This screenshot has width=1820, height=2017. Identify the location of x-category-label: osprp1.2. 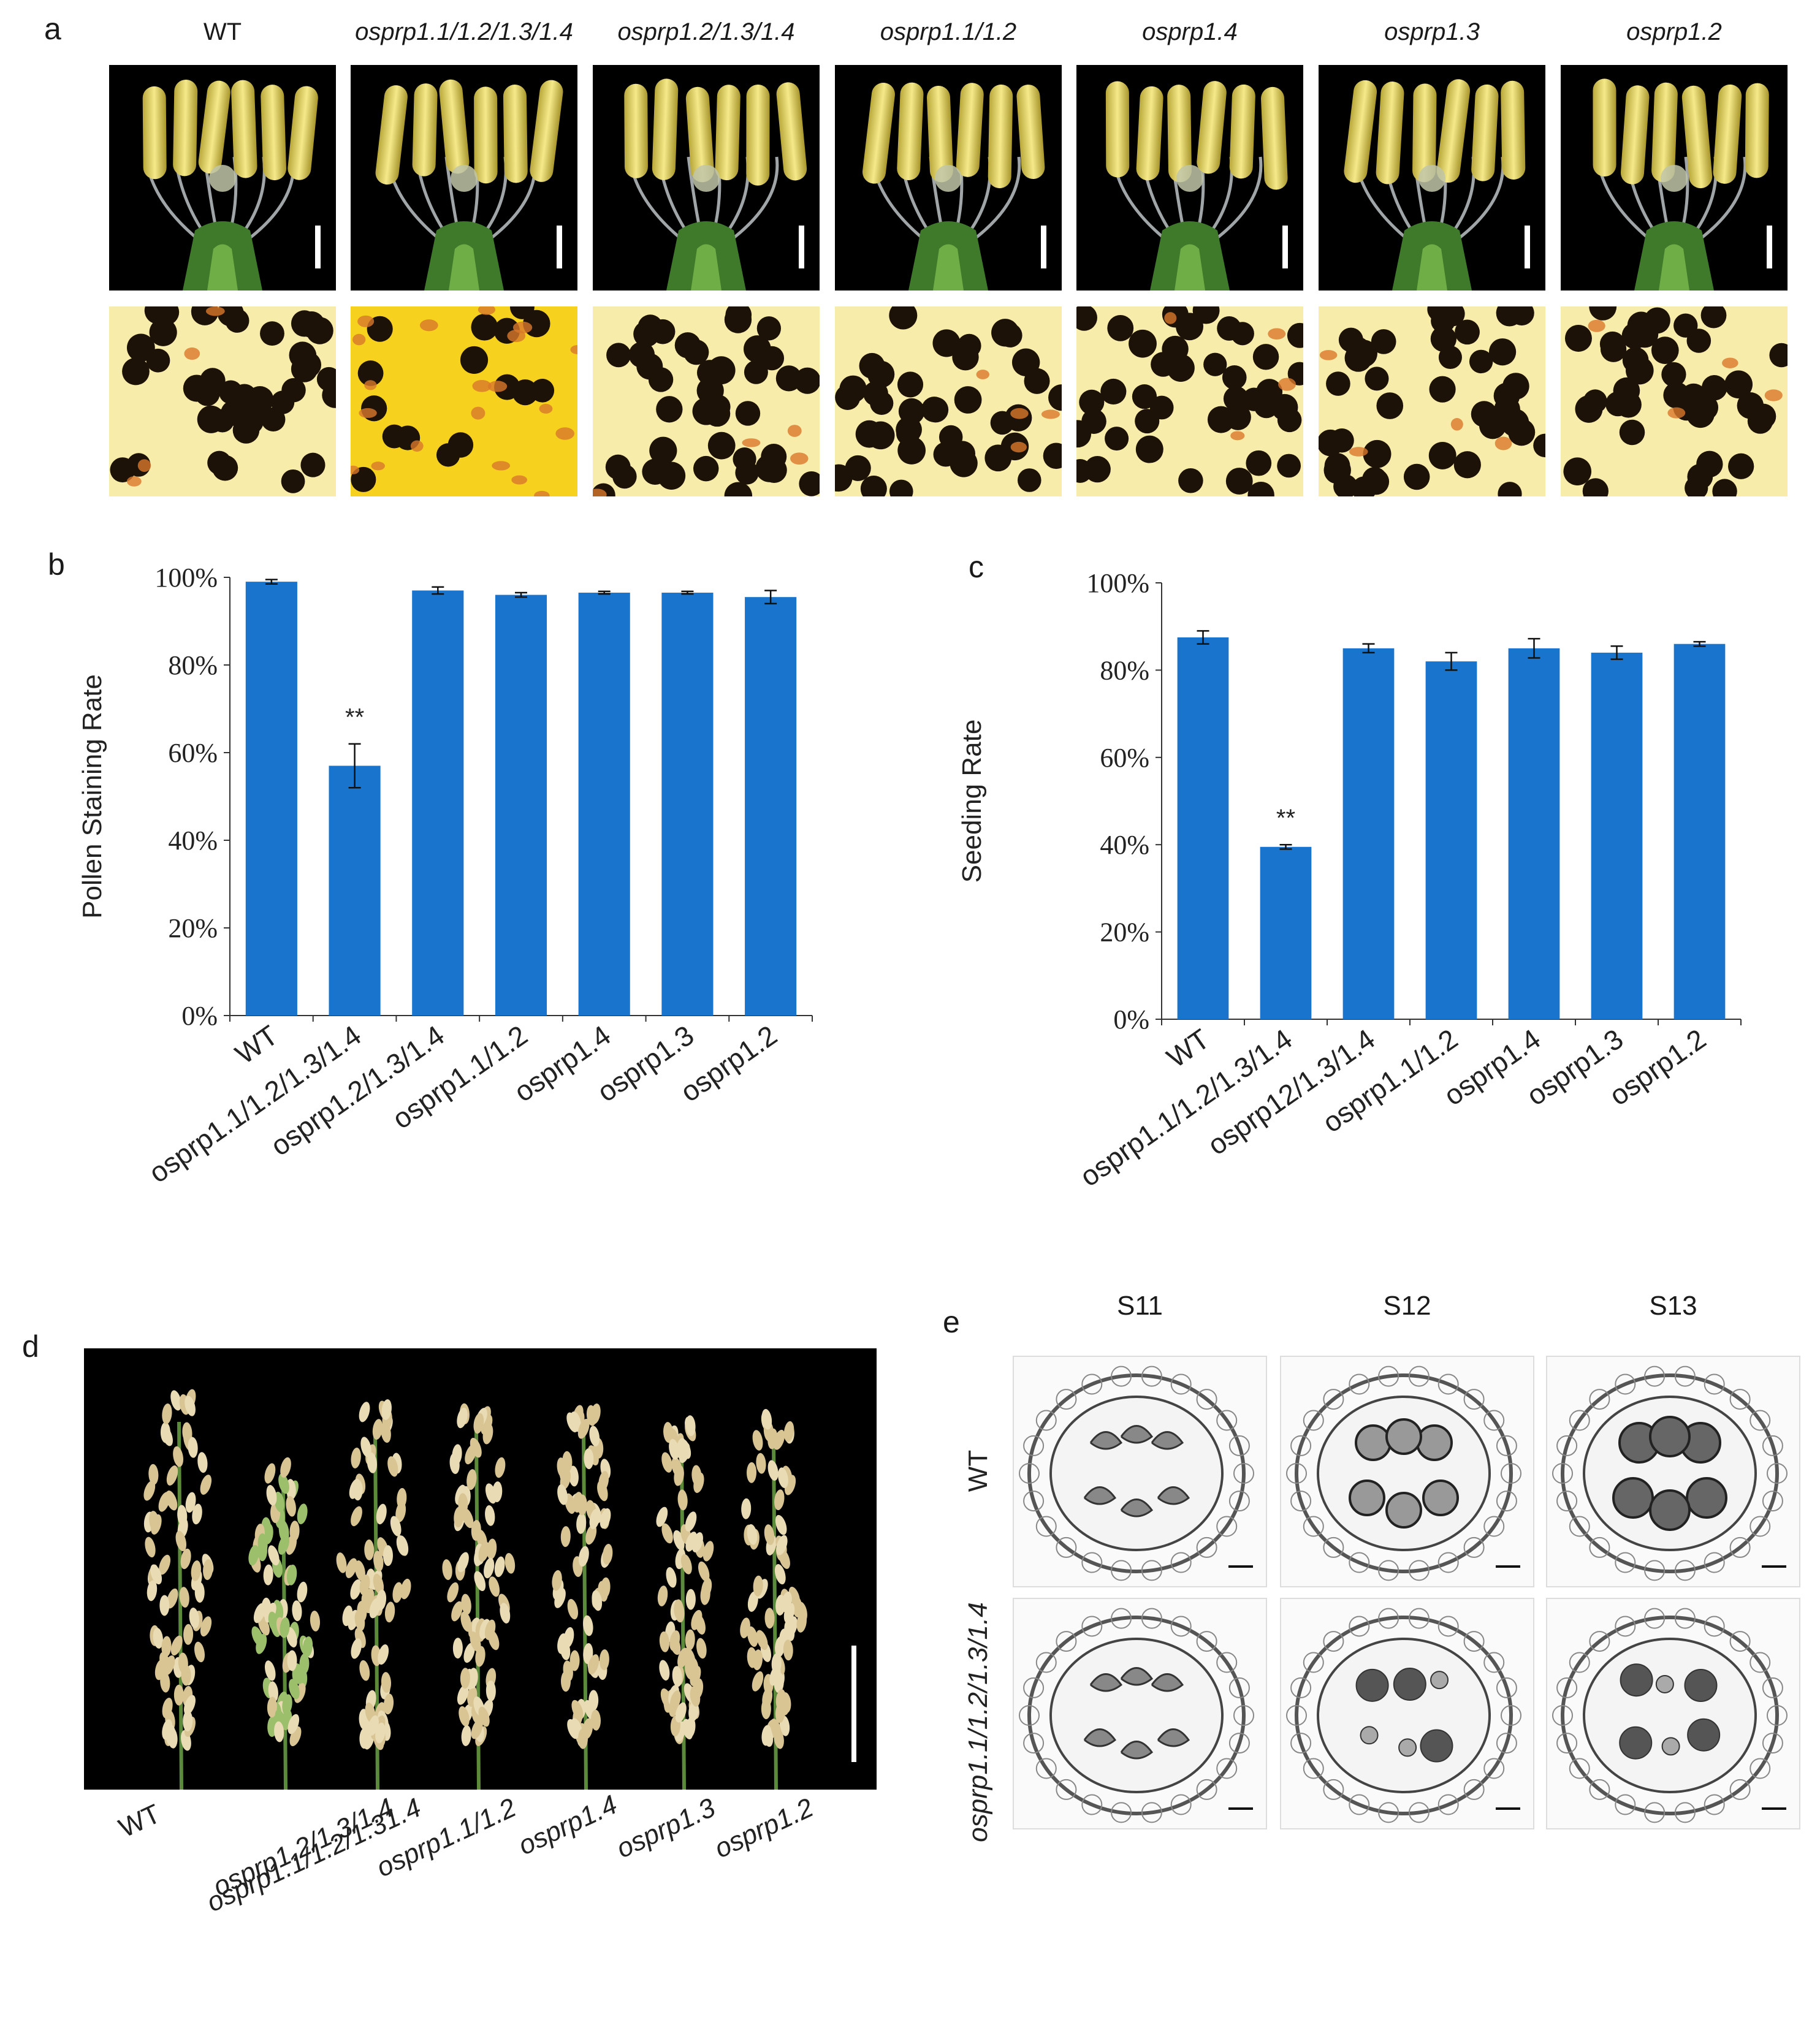
(728, 1063).